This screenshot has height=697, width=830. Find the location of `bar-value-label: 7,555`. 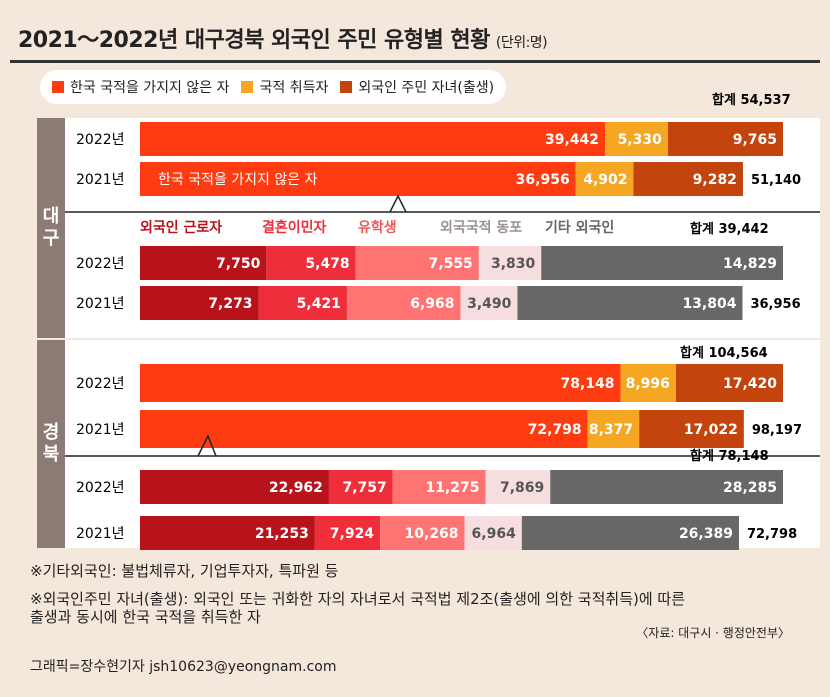

bar-value-label: 7,555 is located at coordinates (451, 264).